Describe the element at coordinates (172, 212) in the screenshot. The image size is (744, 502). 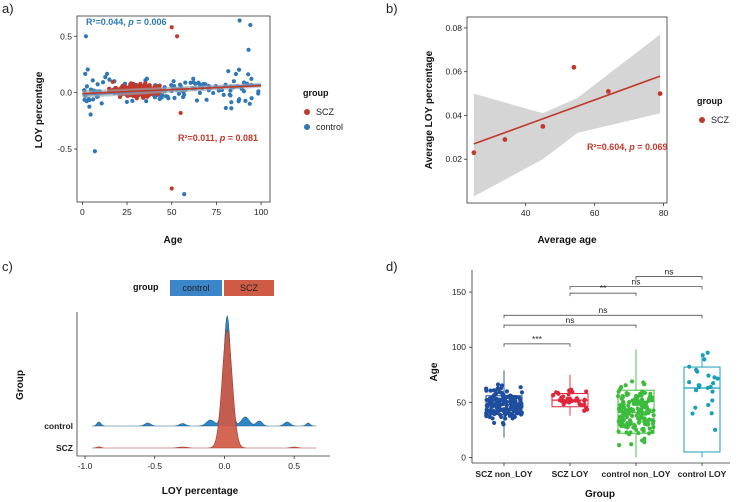
I see `panel-a-xtick-label: 50` at that location.